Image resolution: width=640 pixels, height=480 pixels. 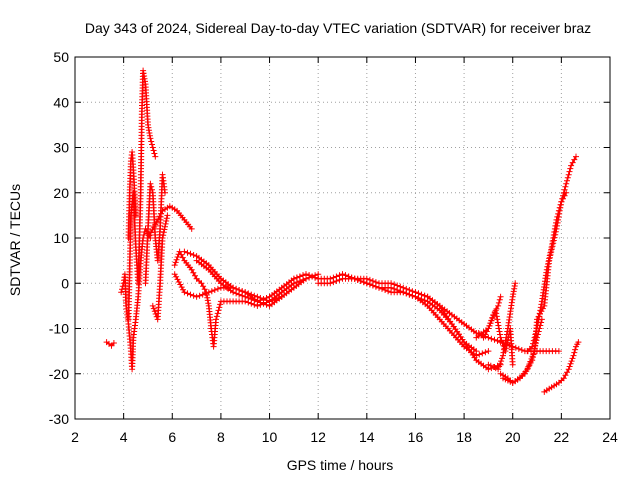 I want to click on series-pass-v, so click(x=561, y=367).